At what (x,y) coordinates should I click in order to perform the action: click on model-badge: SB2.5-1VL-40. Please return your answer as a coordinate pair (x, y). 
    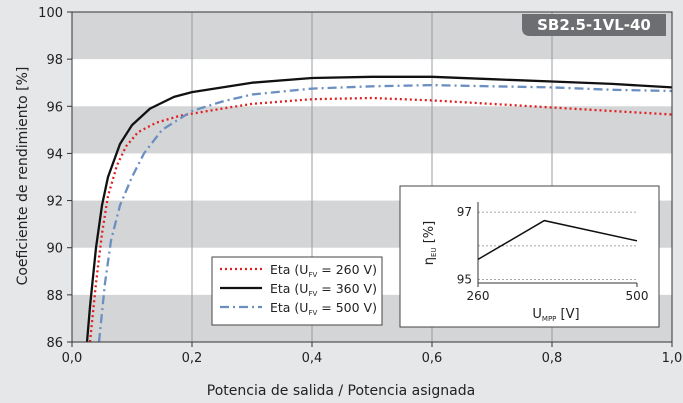
    Looking at the image, I should click on (594, 25).